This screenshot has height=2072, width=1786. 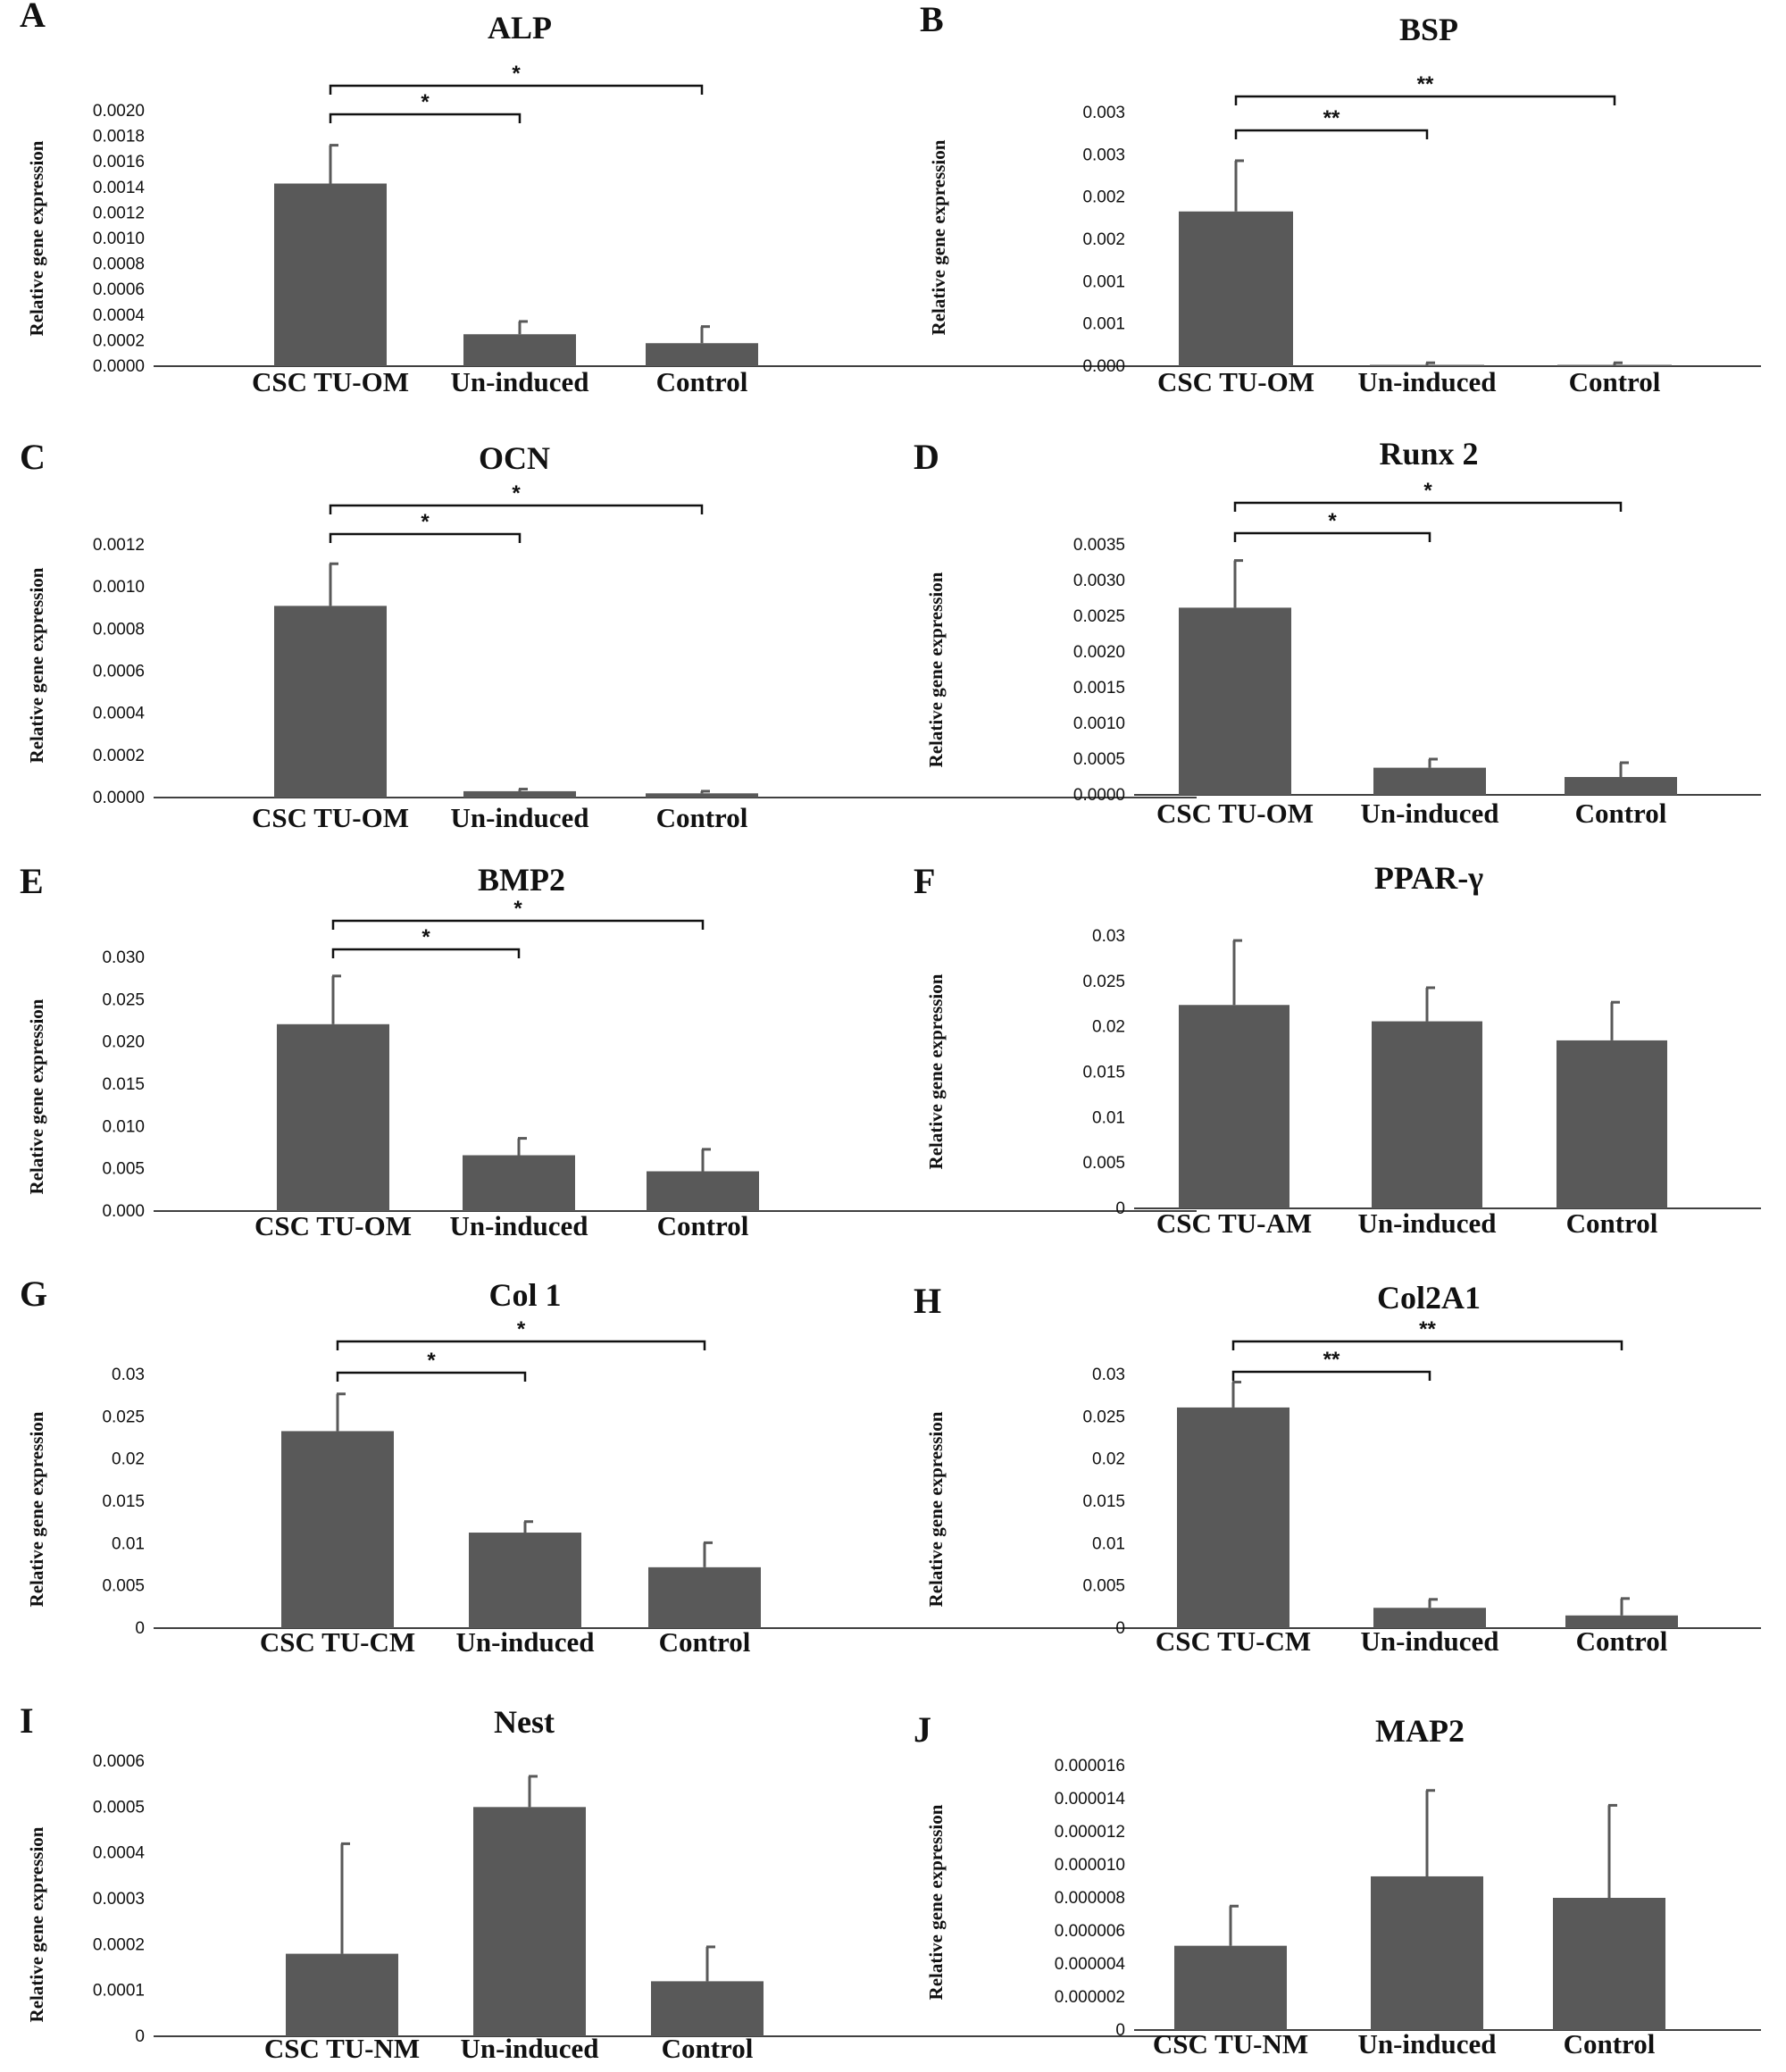 What do you see at coordinates (1103, 324) in the screenshot?
I see `y-tick-label: 0.001` at bounding box center [1103, 324].